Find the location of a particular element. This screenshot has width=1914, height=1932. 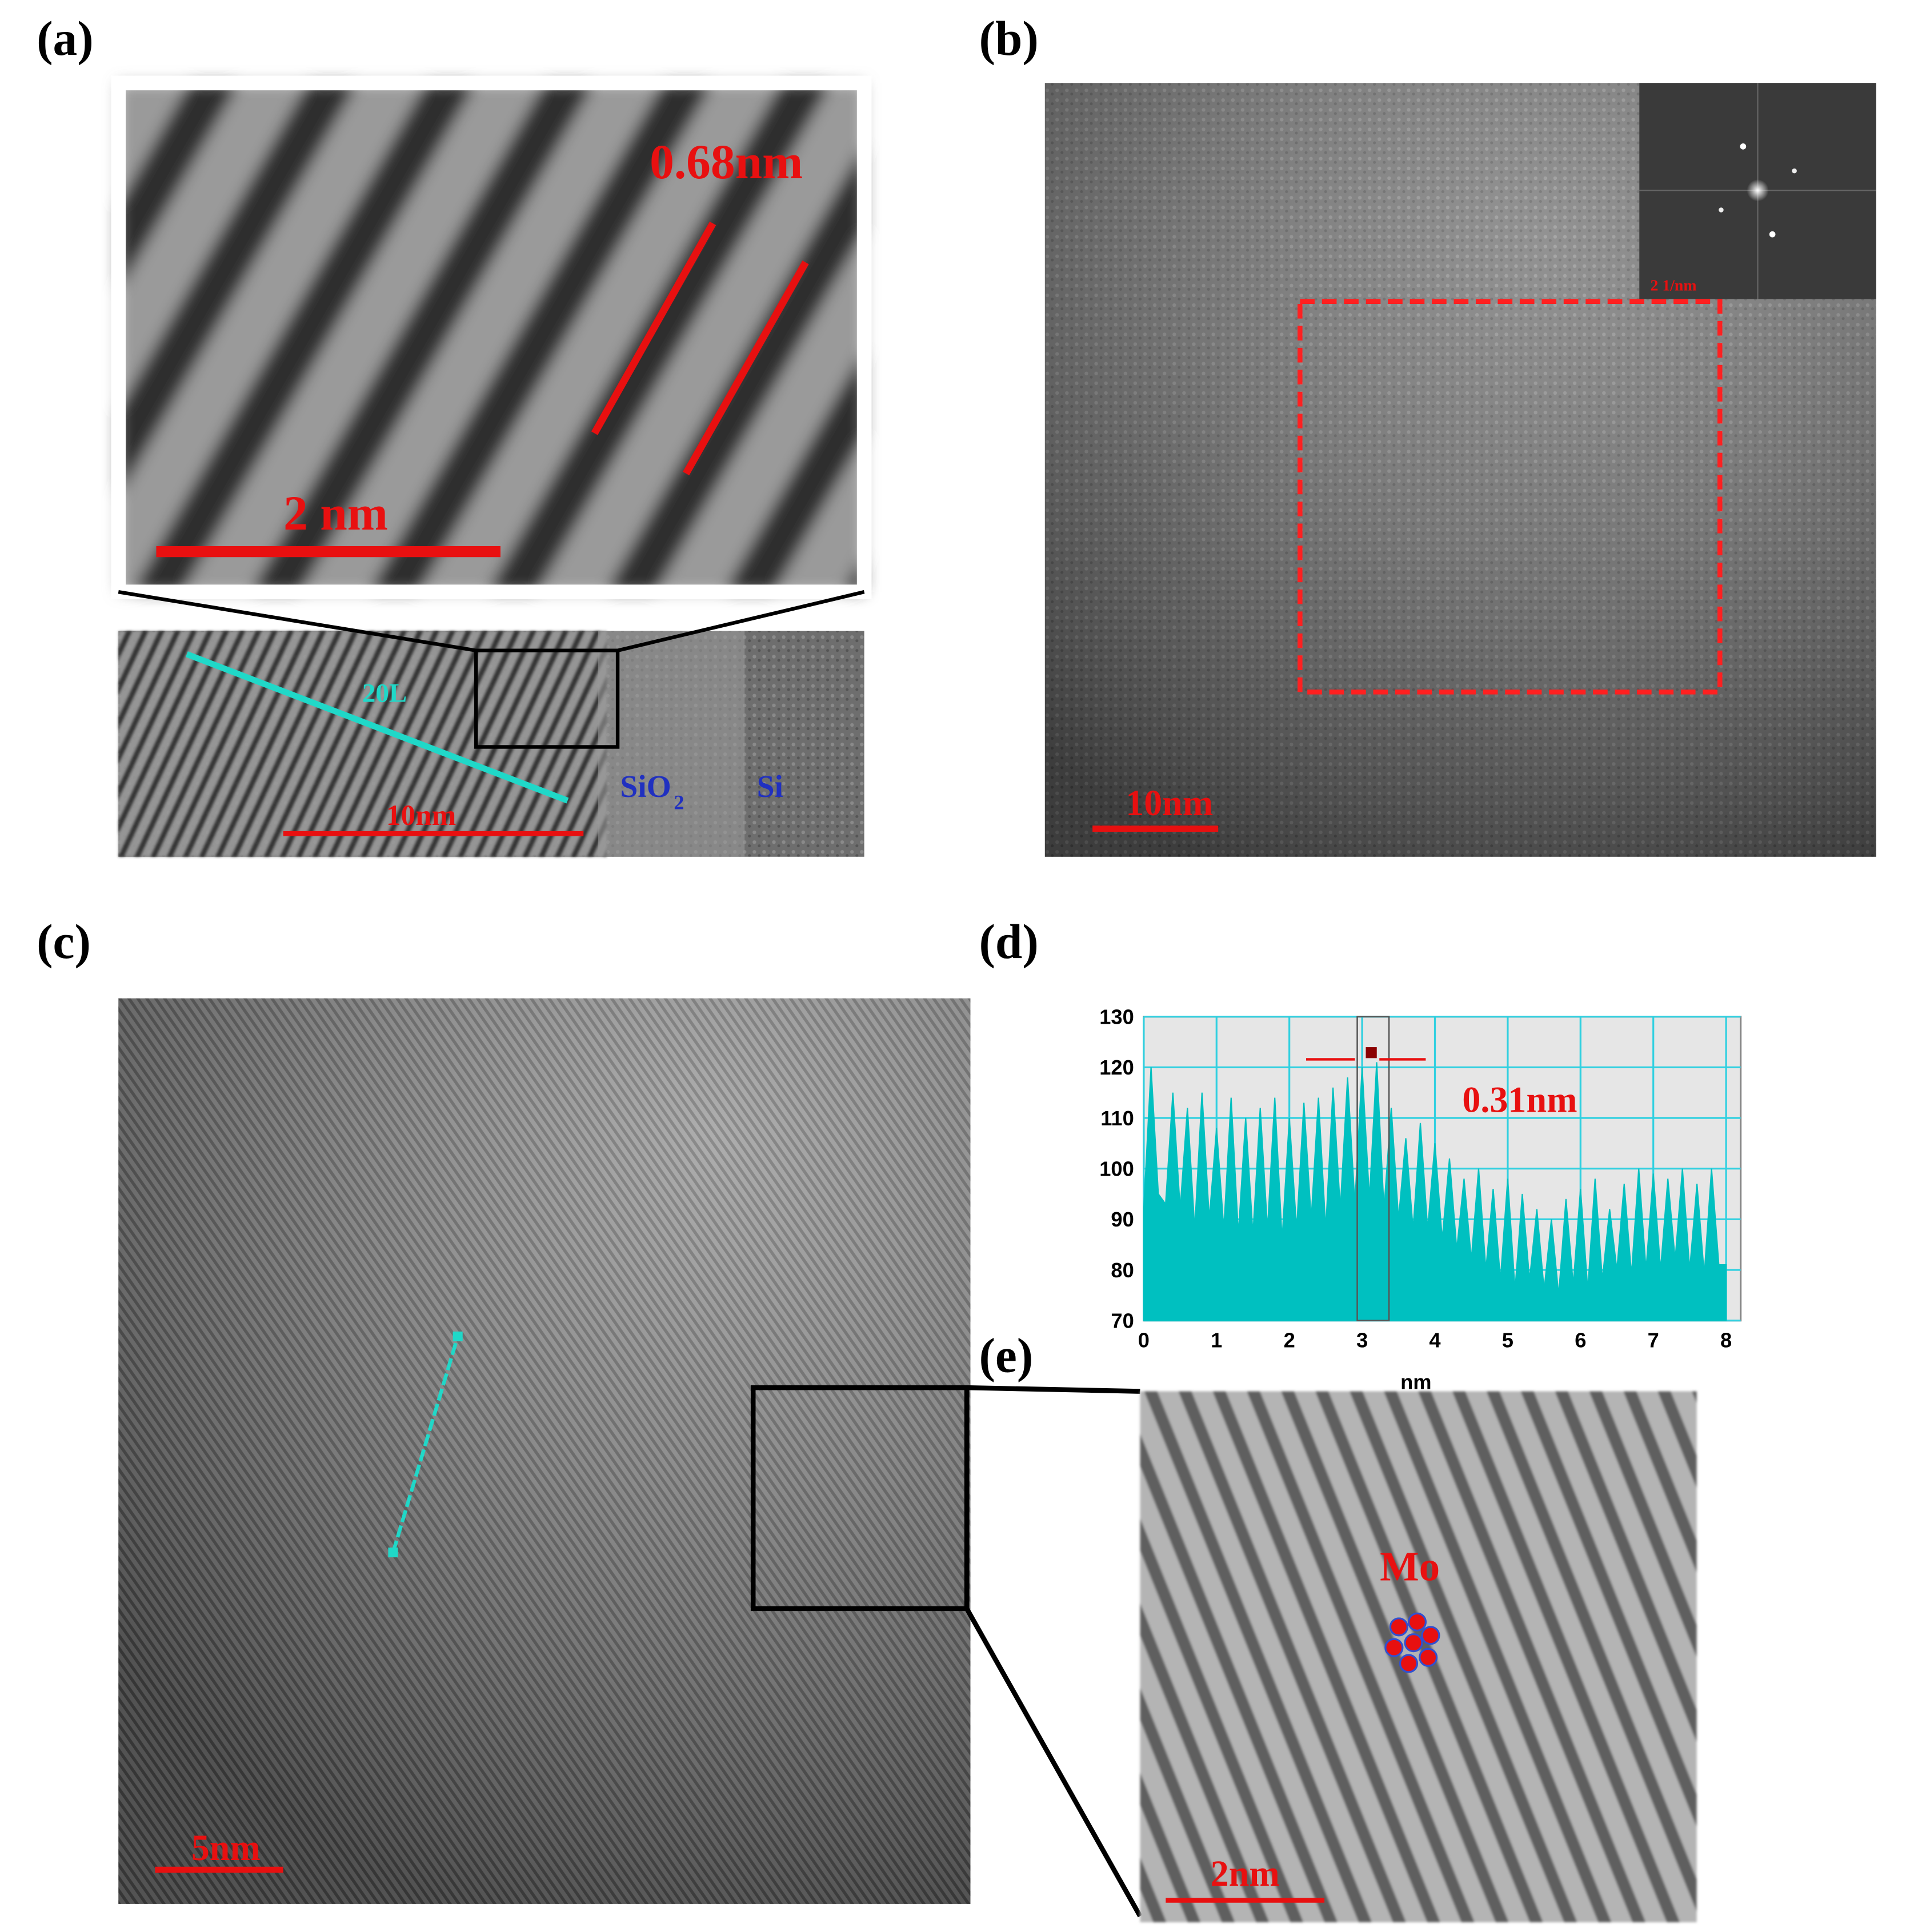

panel-label: (e) is located at coordinates (1006, 1355).